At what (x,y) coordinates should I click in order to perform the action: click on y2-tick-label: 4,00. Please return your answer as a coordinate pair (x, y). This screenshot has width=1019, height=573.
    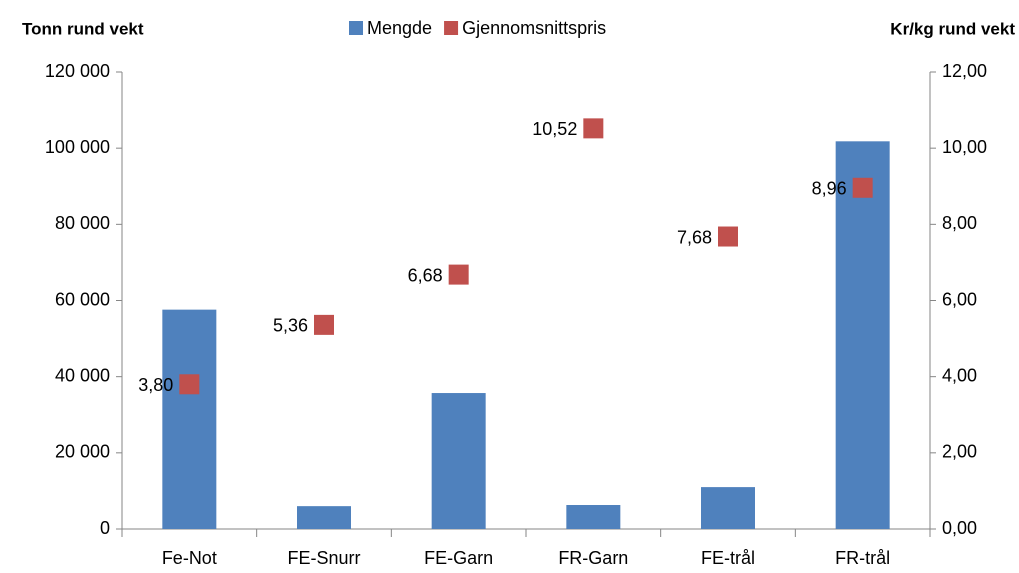
    Looking at the image, I should click on (959, 375).